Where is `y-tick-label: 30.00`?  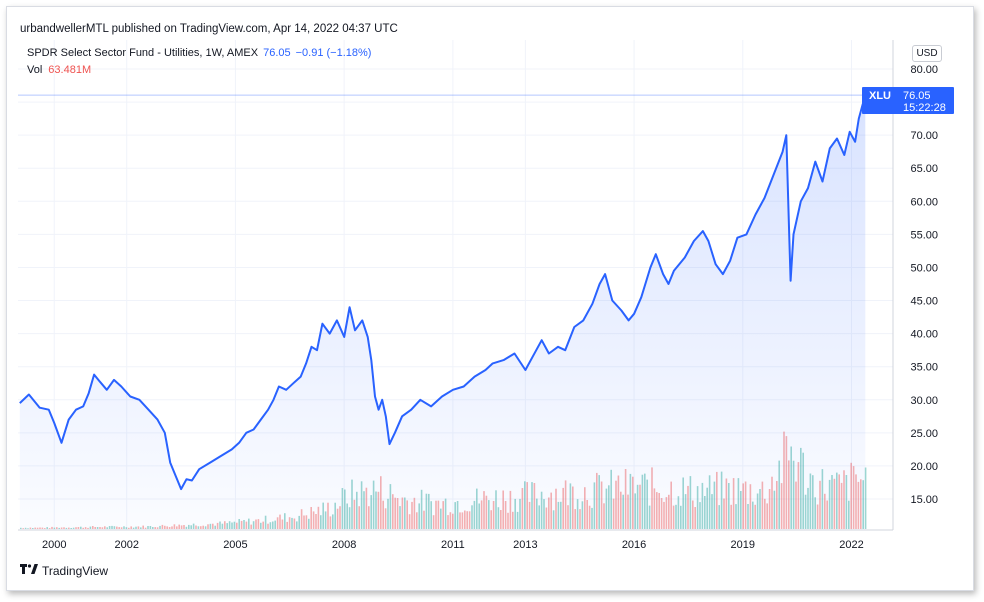
y-tick-label: 30.00 is located at coordinates (924, 401).